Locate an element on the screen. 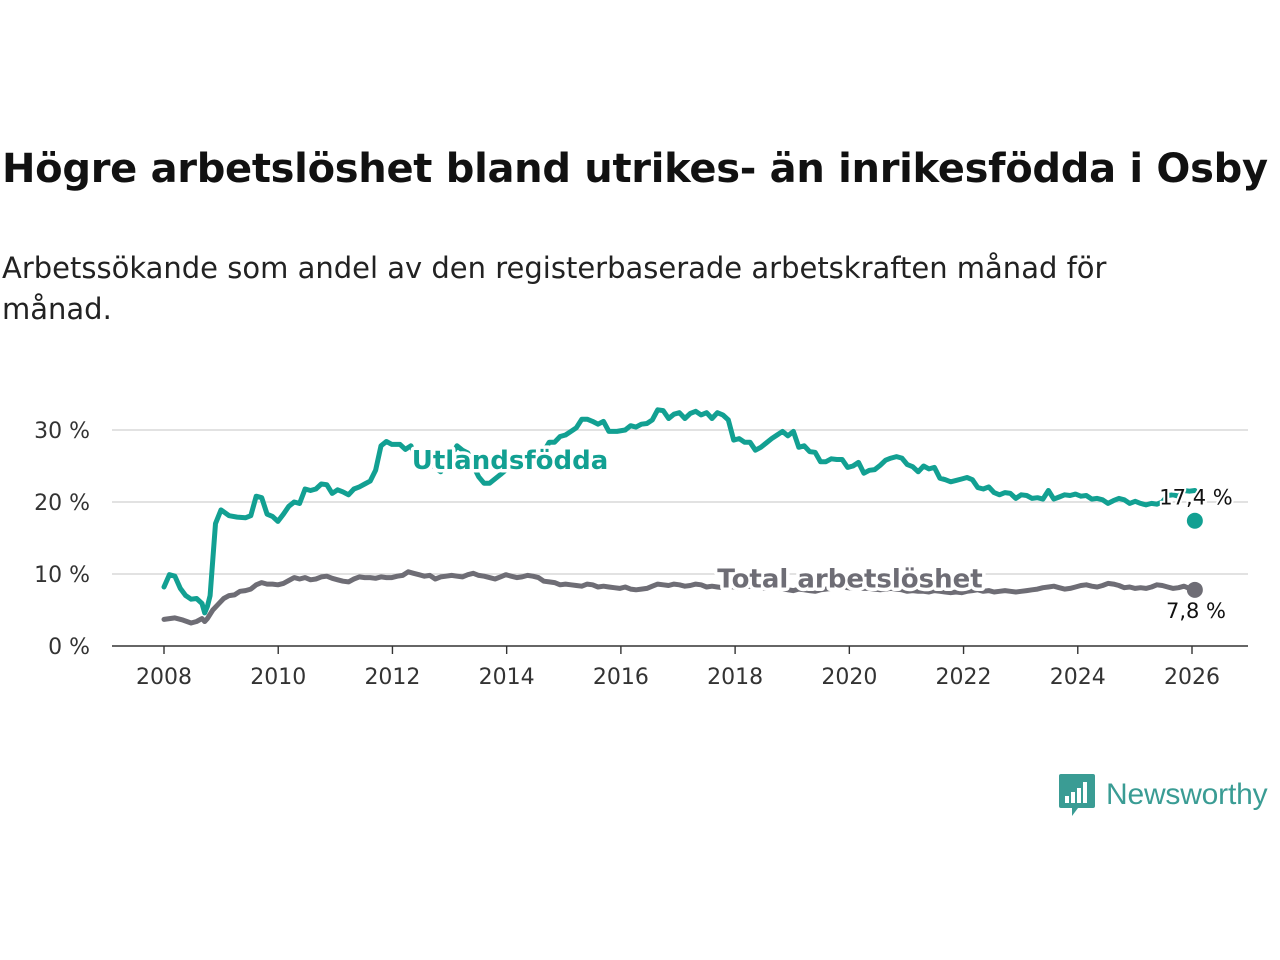 This screenshot has height=960, width=1280. series-line-total is located at coordinates (679, 597).